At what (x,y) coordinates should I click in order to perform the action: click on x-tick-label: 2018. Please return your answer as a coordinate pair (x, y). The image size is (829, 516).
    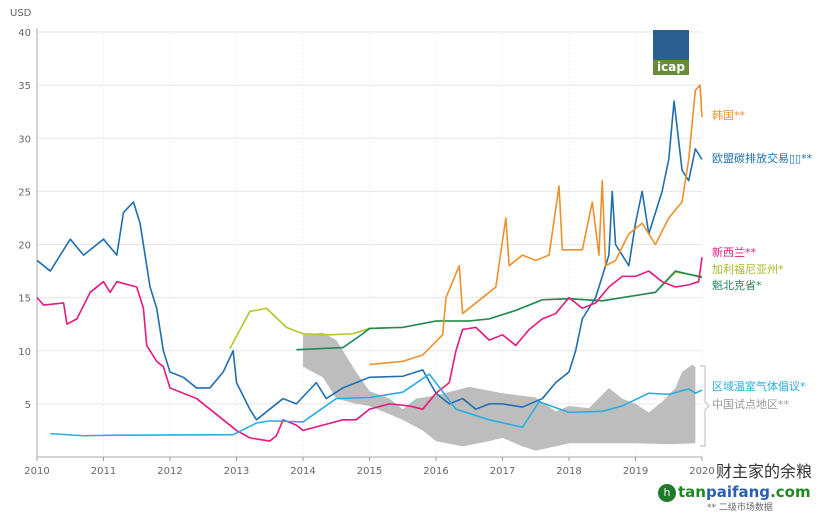
    Looking at the image, I should click on (568, 471).